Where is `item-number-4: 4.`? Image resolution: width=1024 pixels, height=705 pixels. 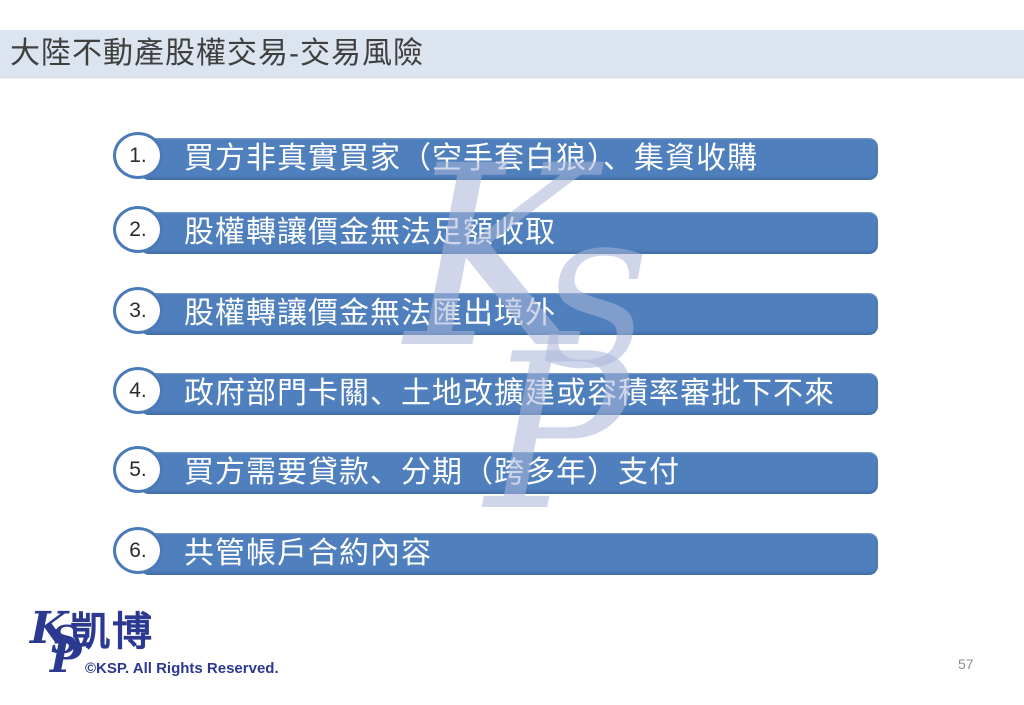 item-number-4: 4. is located at coordinates (138, 390).